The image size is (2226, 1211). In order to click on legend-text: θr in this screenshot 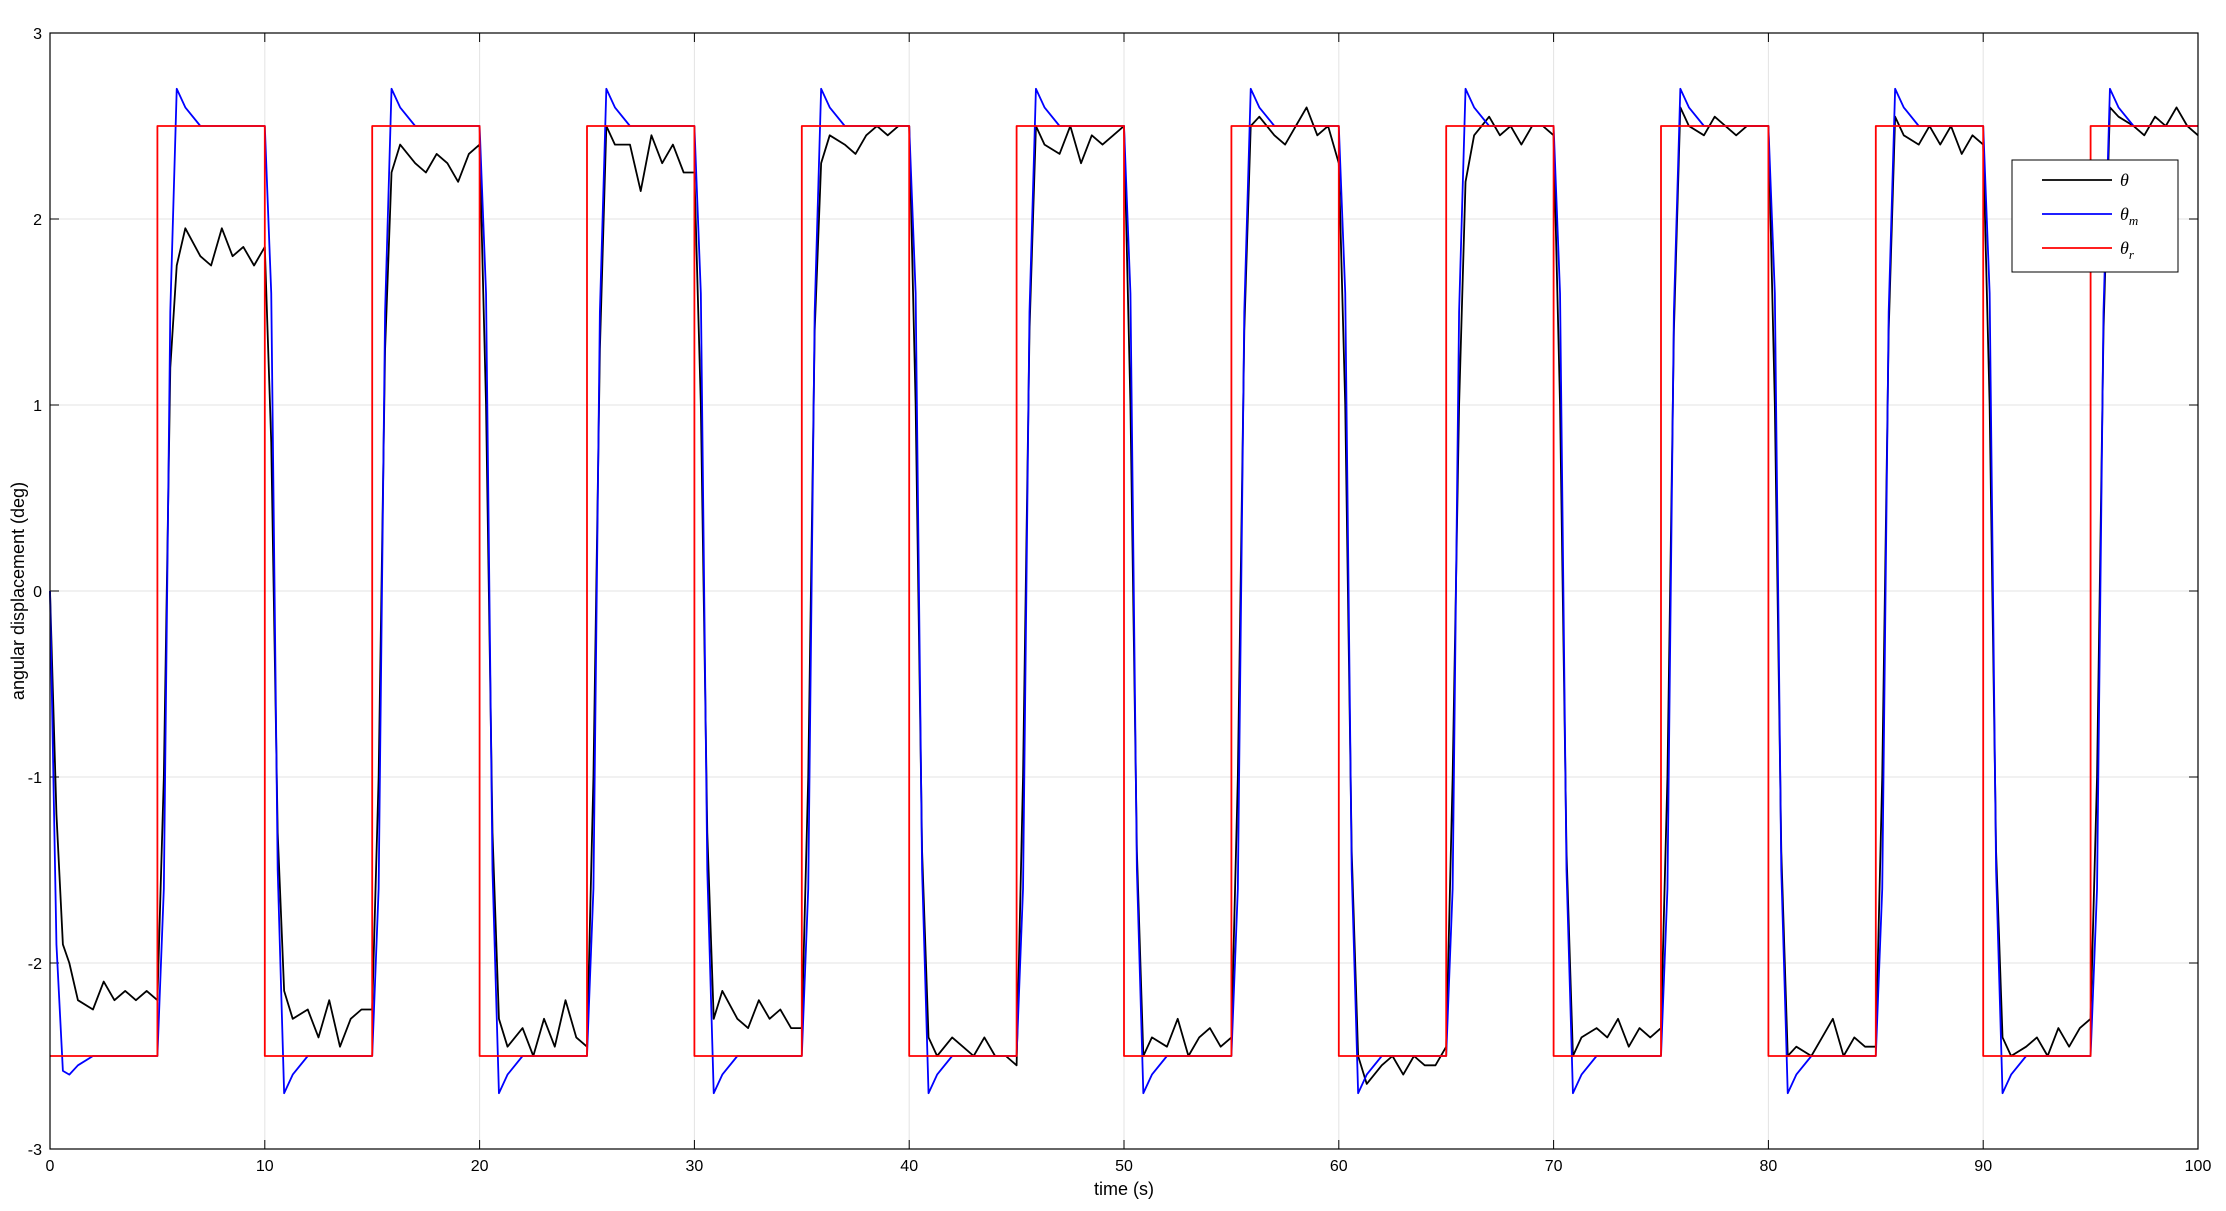, I will do `click(2127, 250)`.